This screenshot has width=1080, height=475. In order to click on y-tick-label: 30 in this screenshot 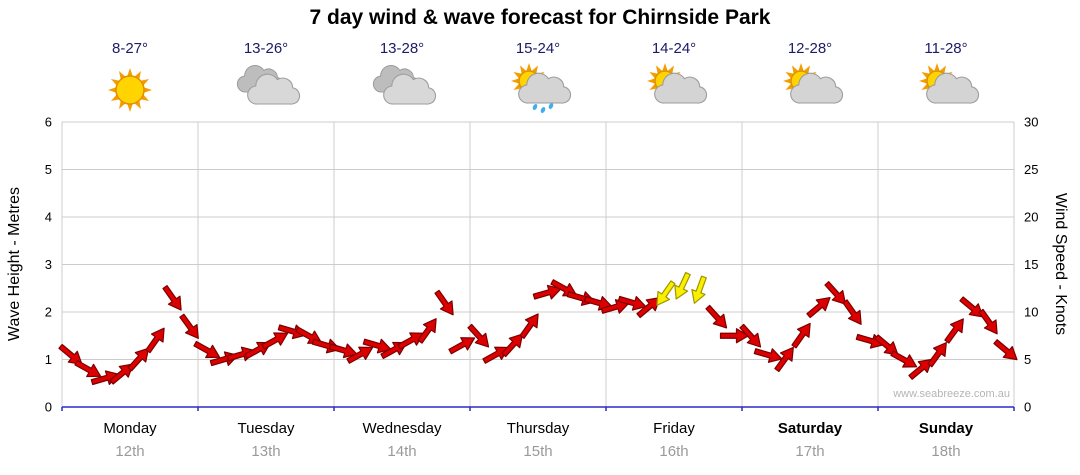, I will do `click(1031, 122)`.